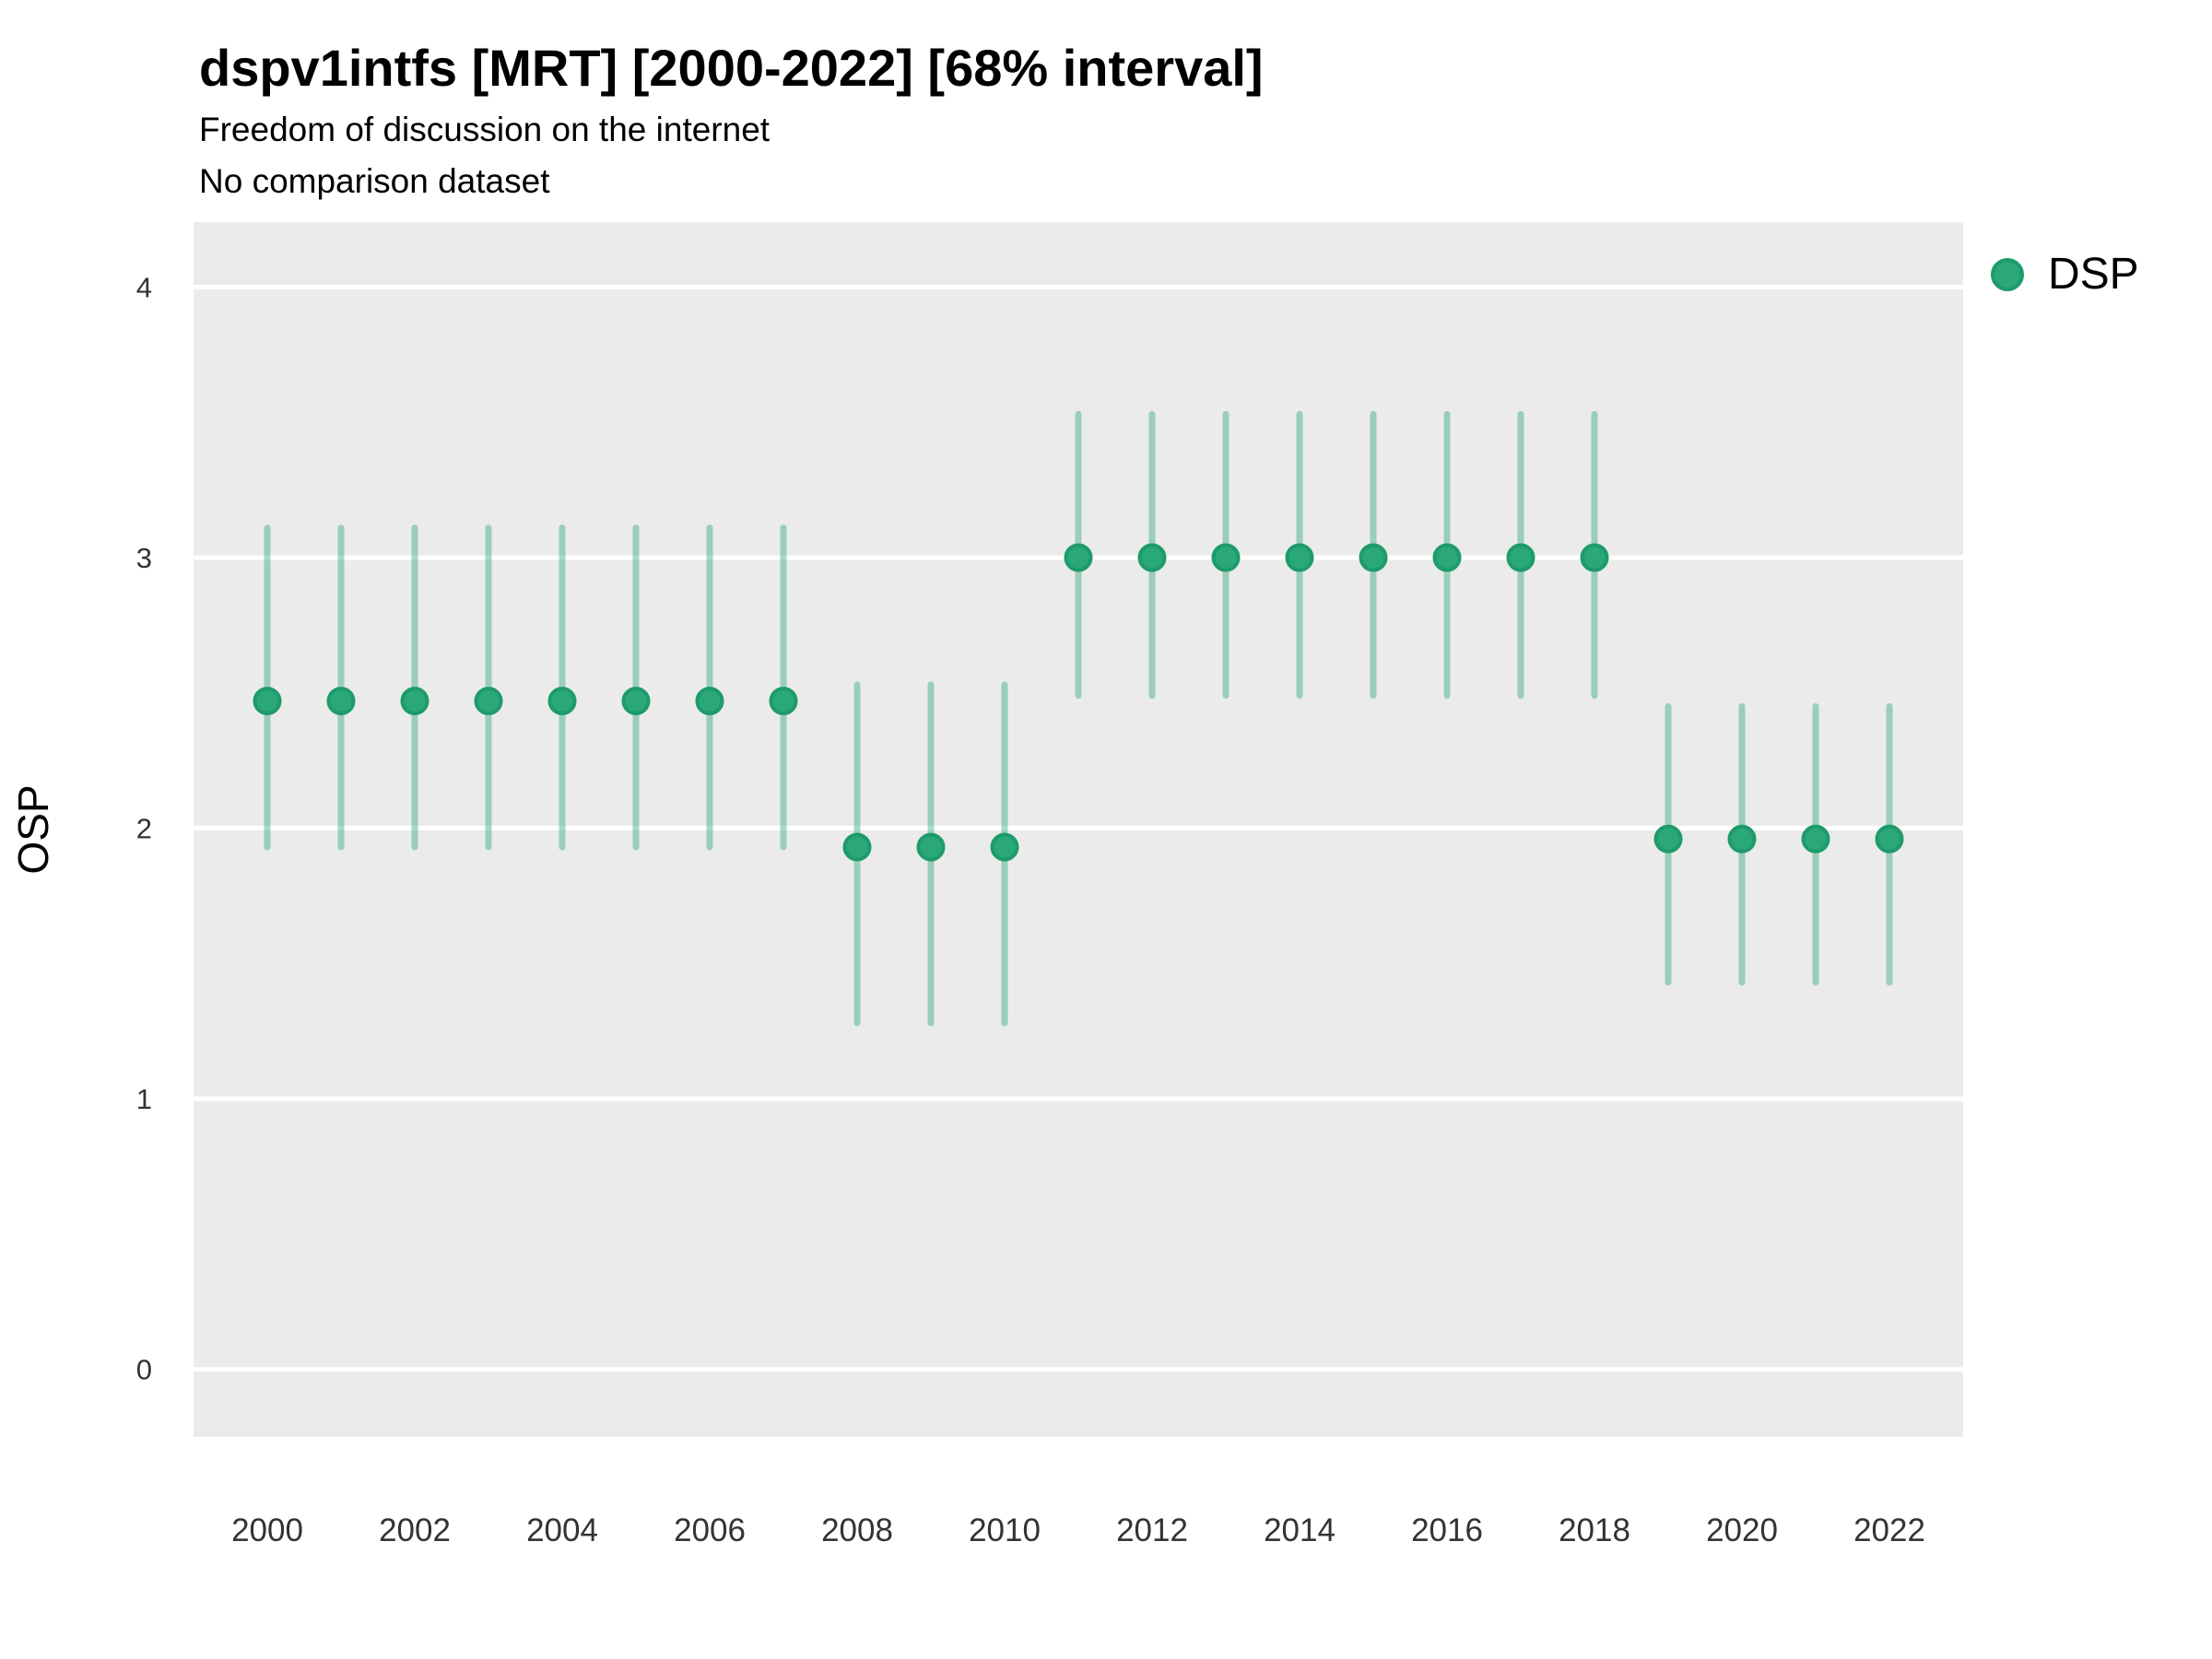 This screenshot has height=1659, width=2212. I want to click on x-tick-label: 2000, so click(267, 1530).